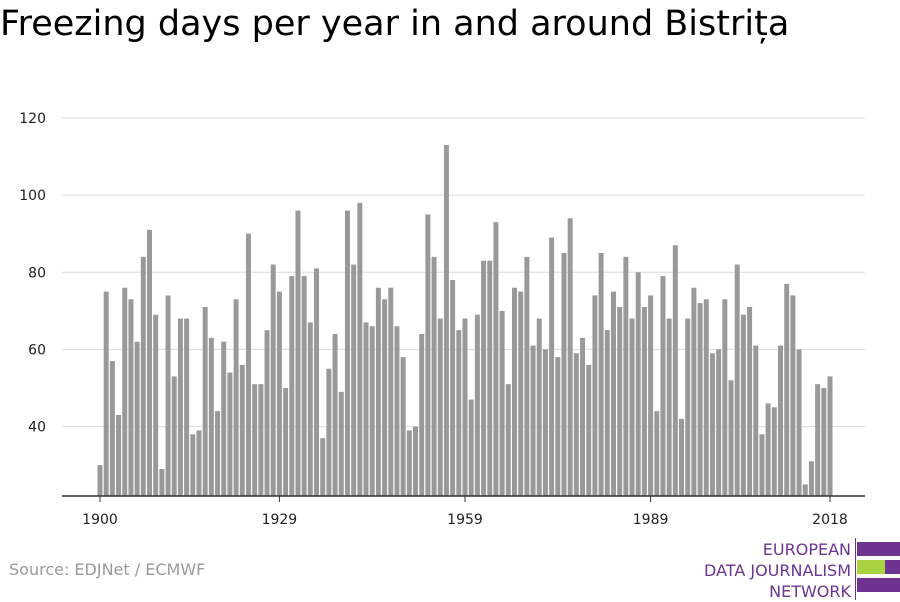 The image size is (900, 602). I want to click on y-tick-label: 100, so click(32, 196).